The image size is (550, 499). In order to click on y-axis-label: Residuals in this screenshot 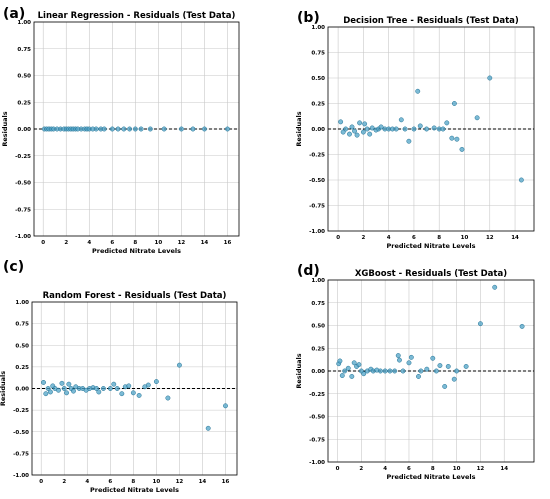, I will do `click(299, 128)`.